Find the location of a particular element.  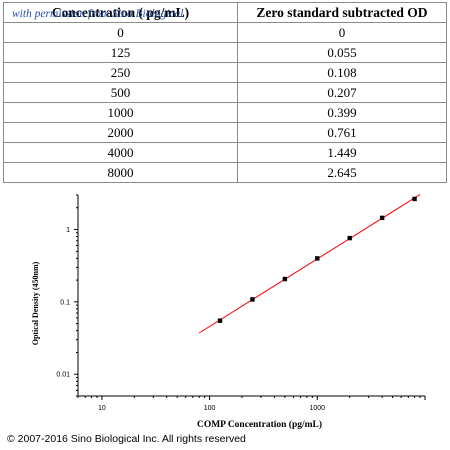

table-row: 2000 0.761 is located at coordinates (225, 132).